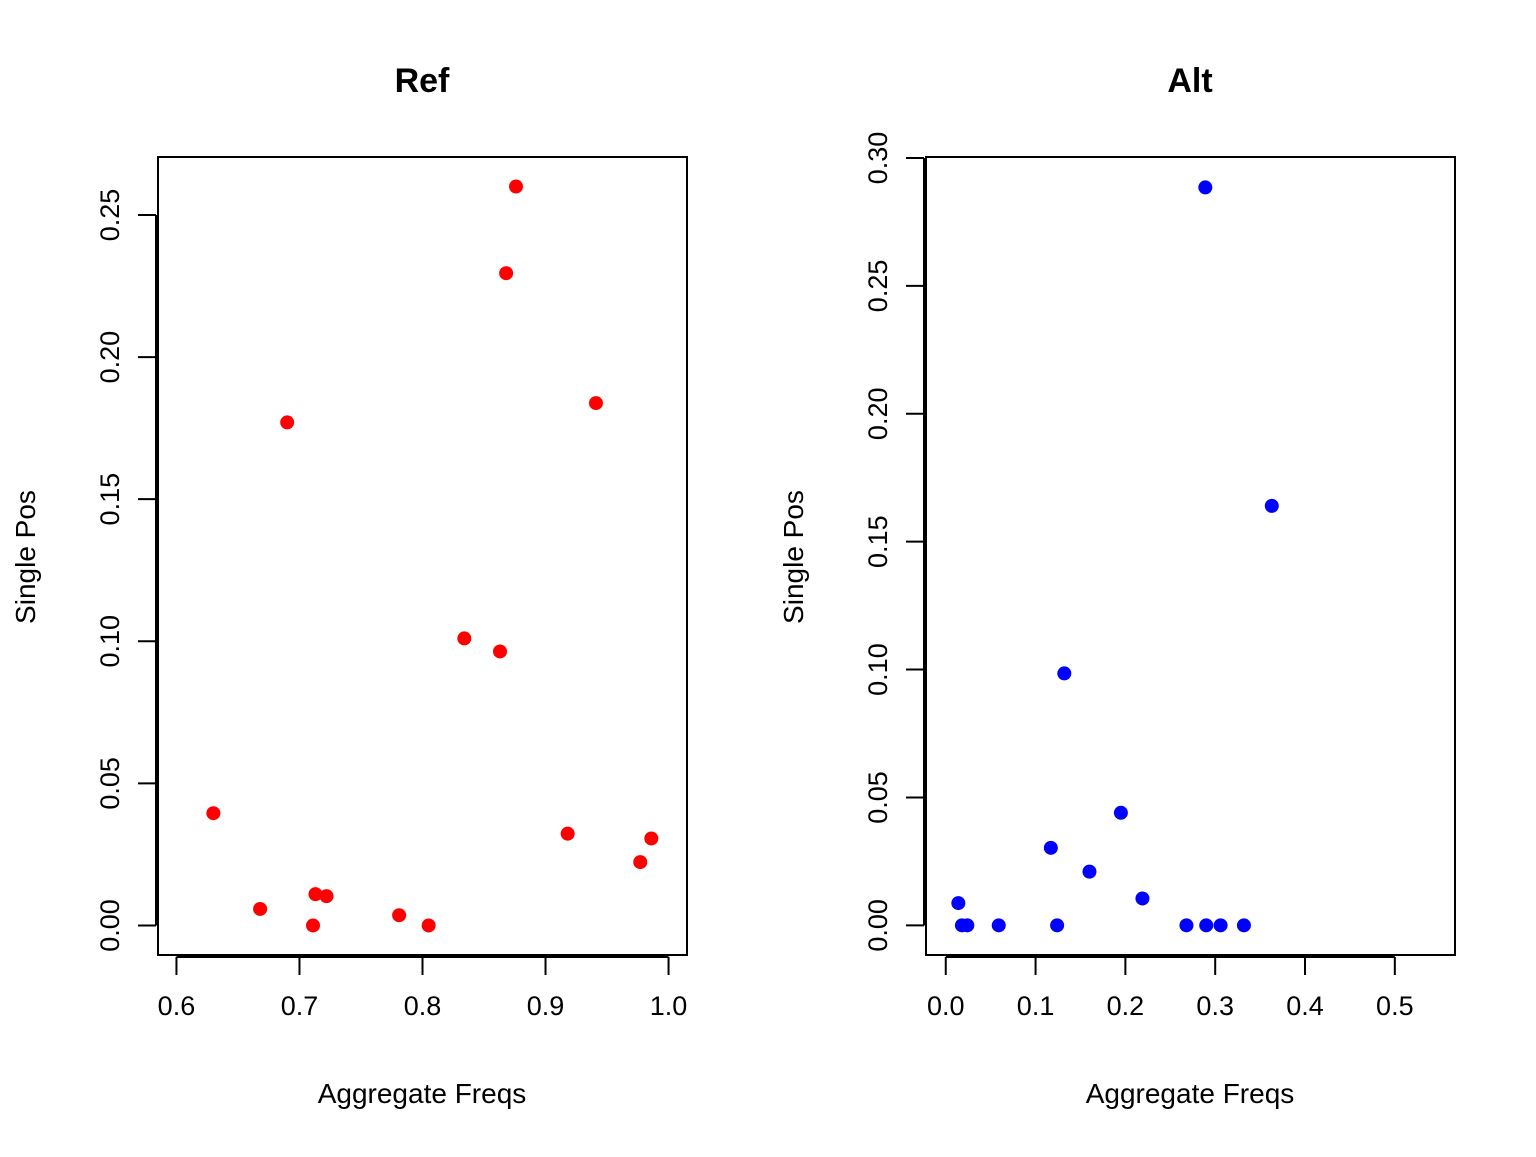 Image resolution: width=1536 pixels, height=1157 pixels. I want to click on alt-x-tick-label: 0.4, so click(1305, 1006).